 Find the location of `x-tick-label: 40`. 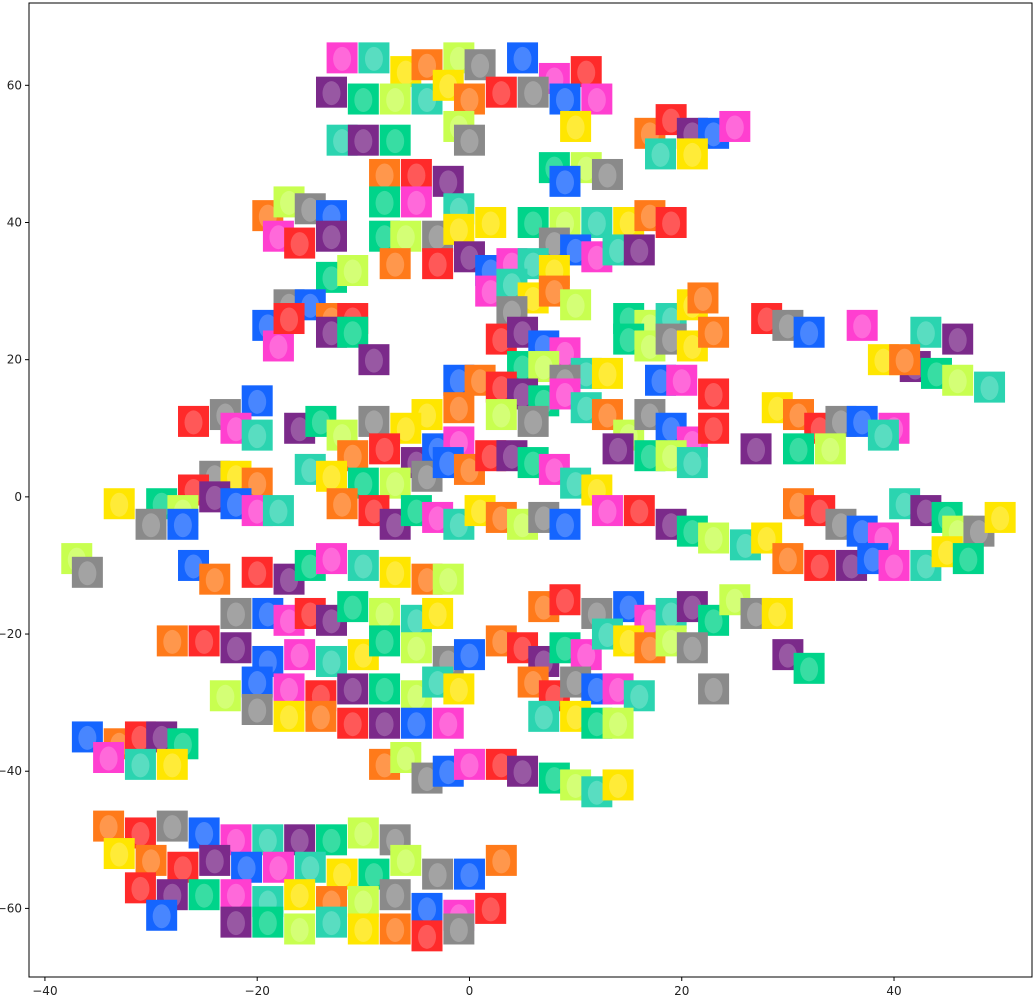

x-tick-label: 40 is located at coordinates (893, 991).